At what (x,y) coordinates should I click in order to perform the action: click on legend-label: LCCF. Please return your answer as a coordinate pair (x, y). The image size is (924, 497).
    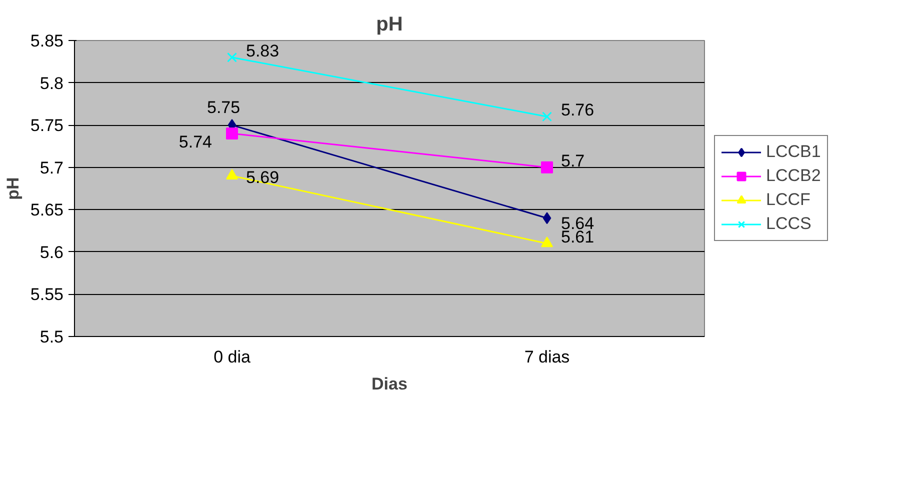
    Looking at the image, I should click on (788, 200).